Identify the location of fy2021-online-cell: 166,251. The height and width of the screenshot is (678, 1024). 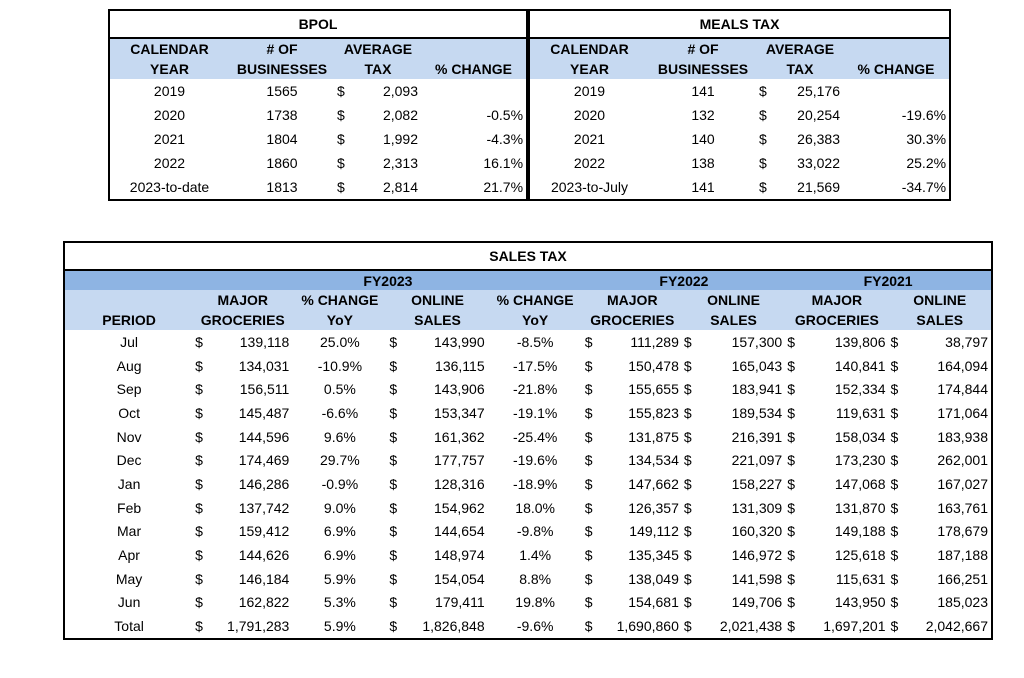
(962, 578).